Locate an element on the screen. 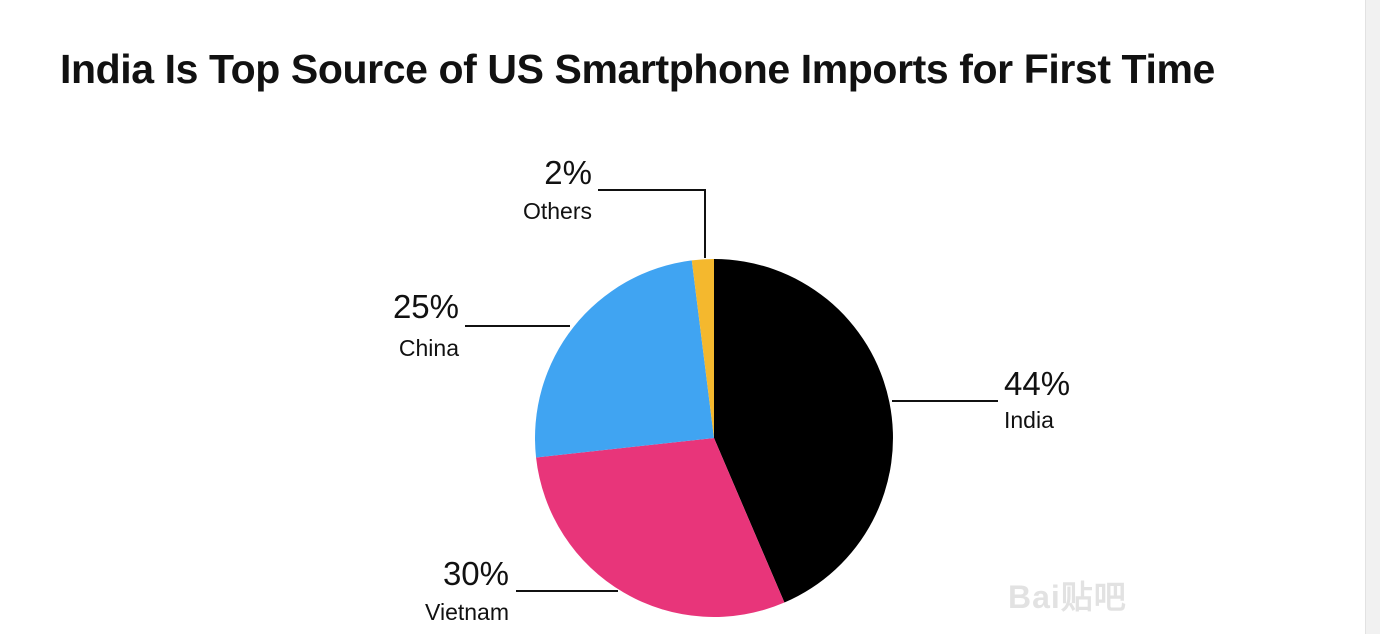 This screenshot has height=634, width=1380. baidu-watermark: Bai贴吧 is located at coordinates (1067, 597).